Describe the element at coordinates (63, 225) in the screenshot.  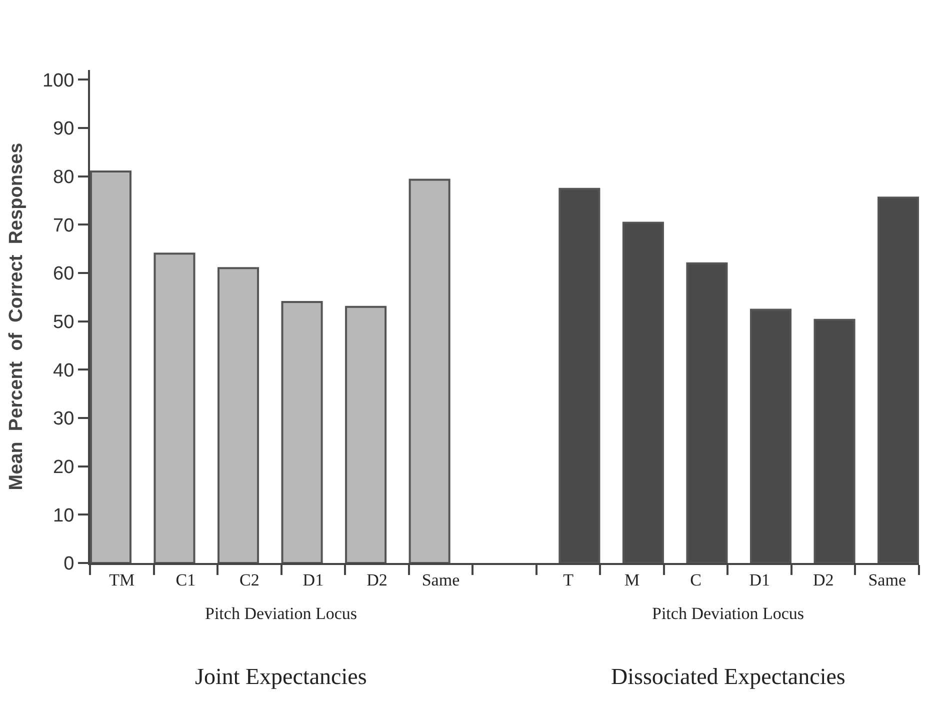
I see `y-tick-label: 70` at that location.